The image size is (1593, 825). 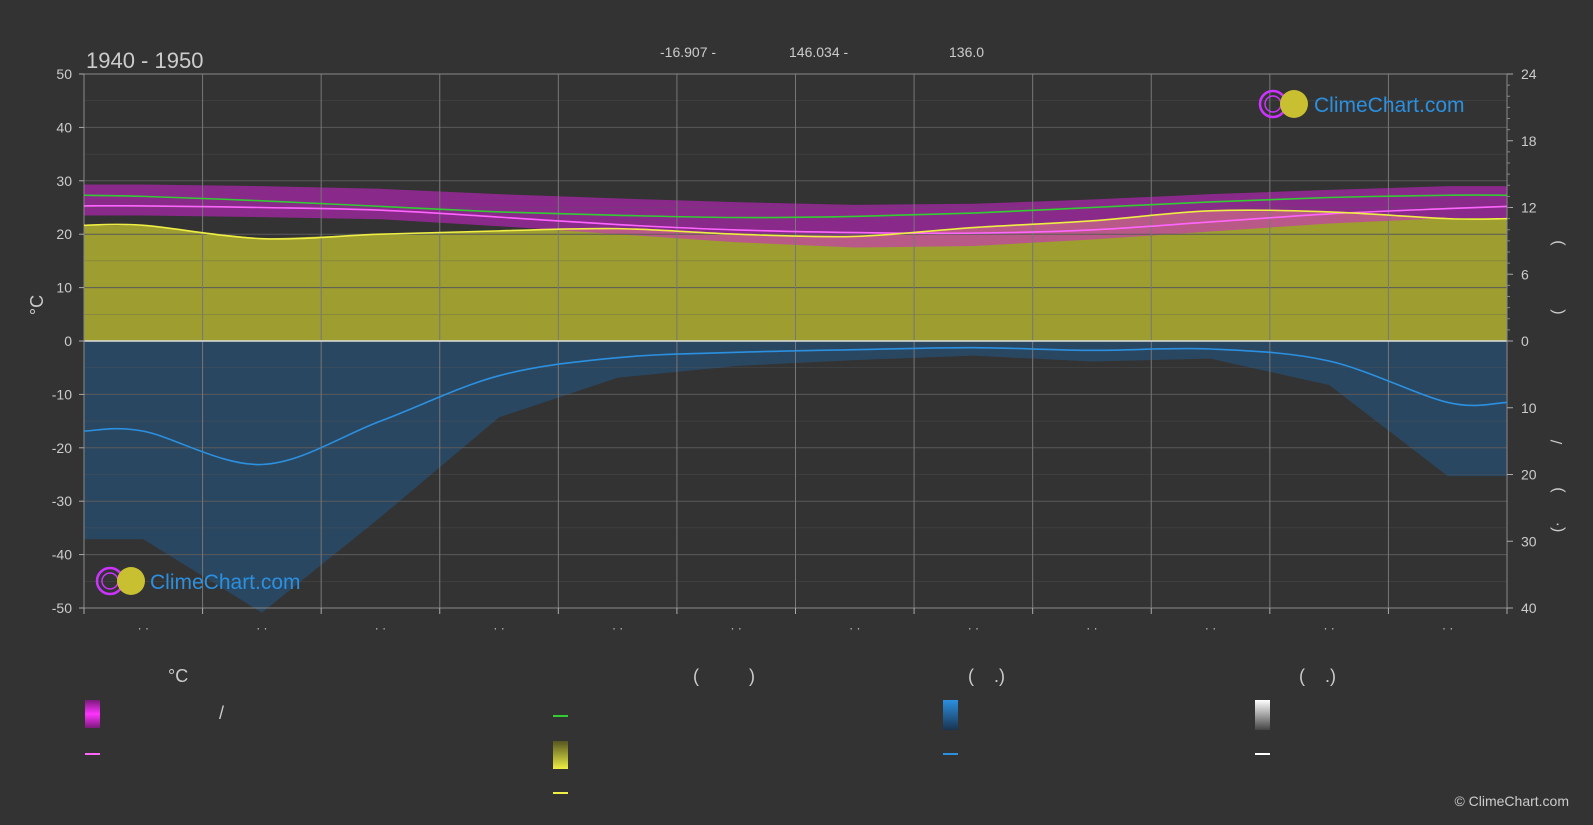 I want to click on y-left-tick-label: -40, so click(x=62, y=555).